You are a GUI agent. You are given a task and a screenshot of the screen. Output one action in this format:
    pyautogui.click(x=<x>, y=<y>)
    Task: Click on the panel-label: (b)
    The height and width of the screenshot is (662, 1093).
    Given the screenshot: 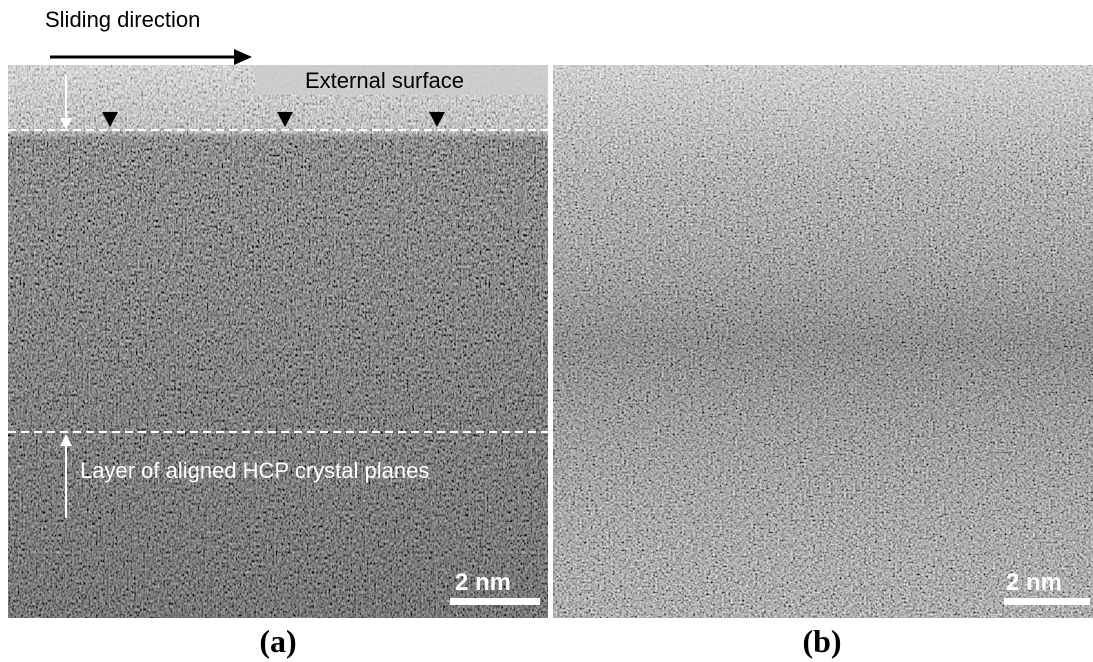 What is the action you would take?
    pyautogui.click(x=821, y=641)
    